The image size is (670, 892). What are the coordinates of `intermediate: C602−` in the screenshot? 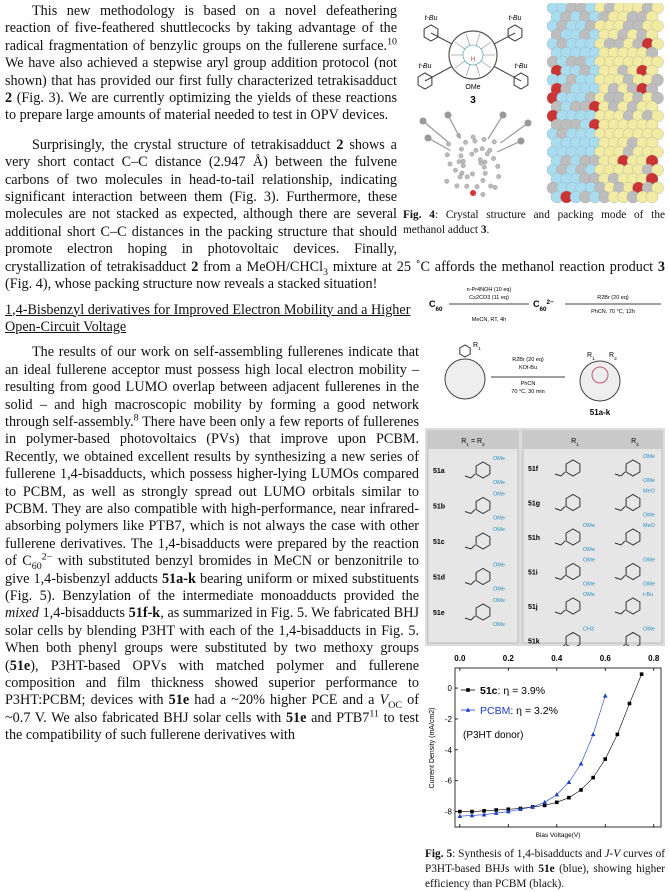 It's located at (543, 306).